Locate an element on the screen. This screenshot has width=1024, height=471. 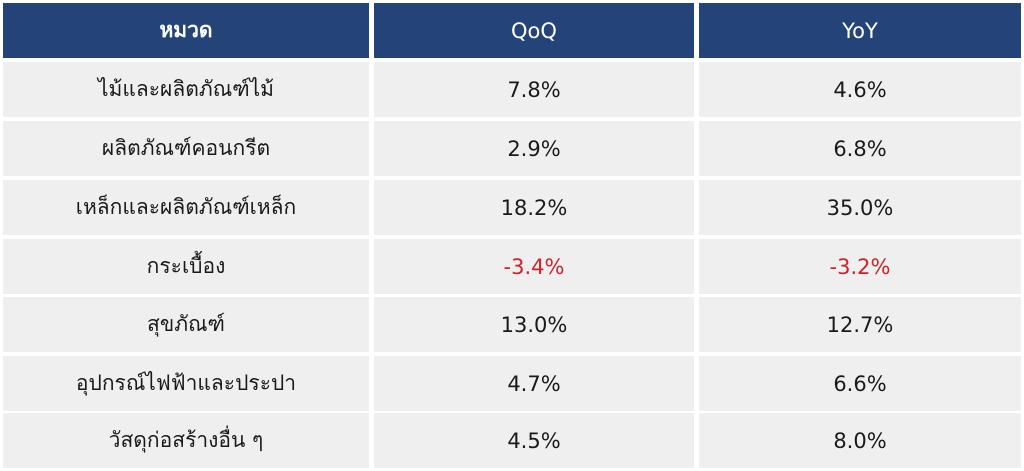
qoq-cell-negative: -3.4% is located at coordinates (534, 266).